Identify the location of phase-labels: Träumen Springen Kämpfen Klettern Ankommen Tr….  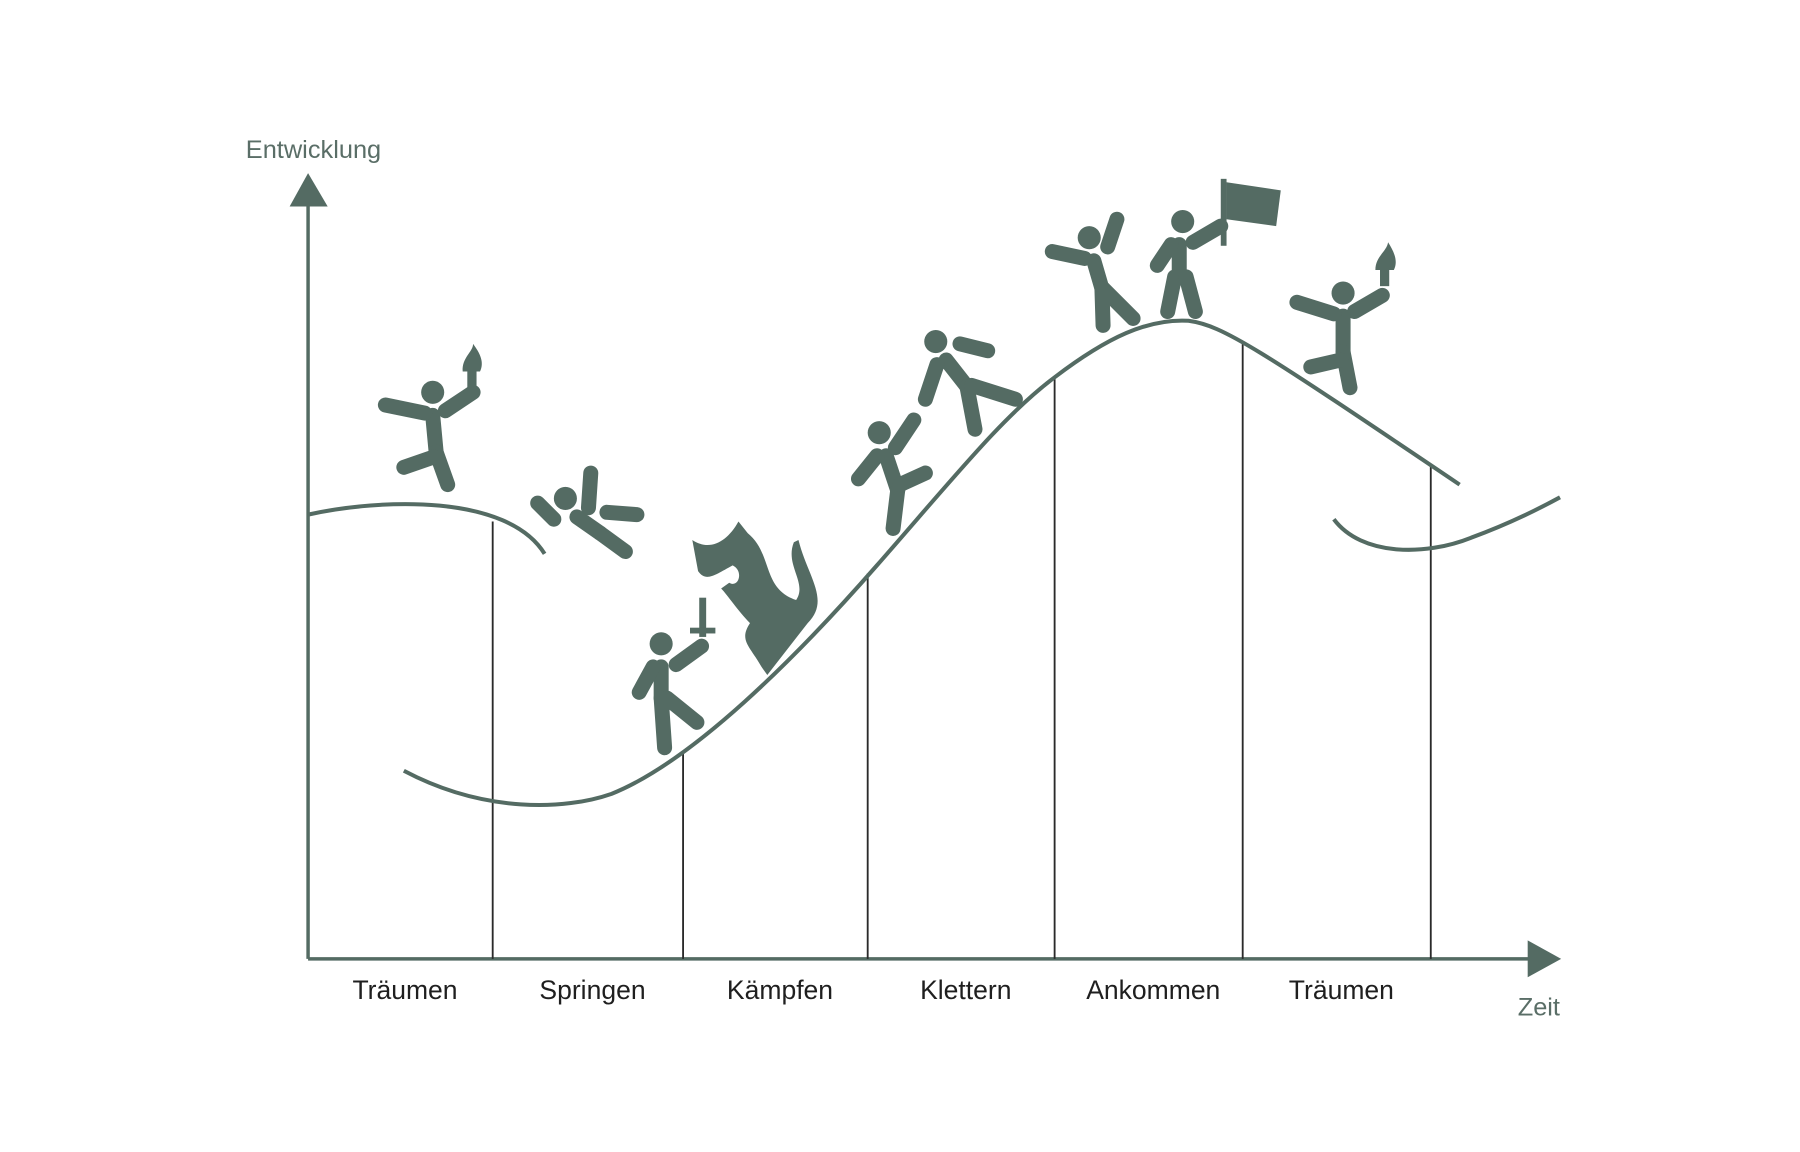
(872, 990).